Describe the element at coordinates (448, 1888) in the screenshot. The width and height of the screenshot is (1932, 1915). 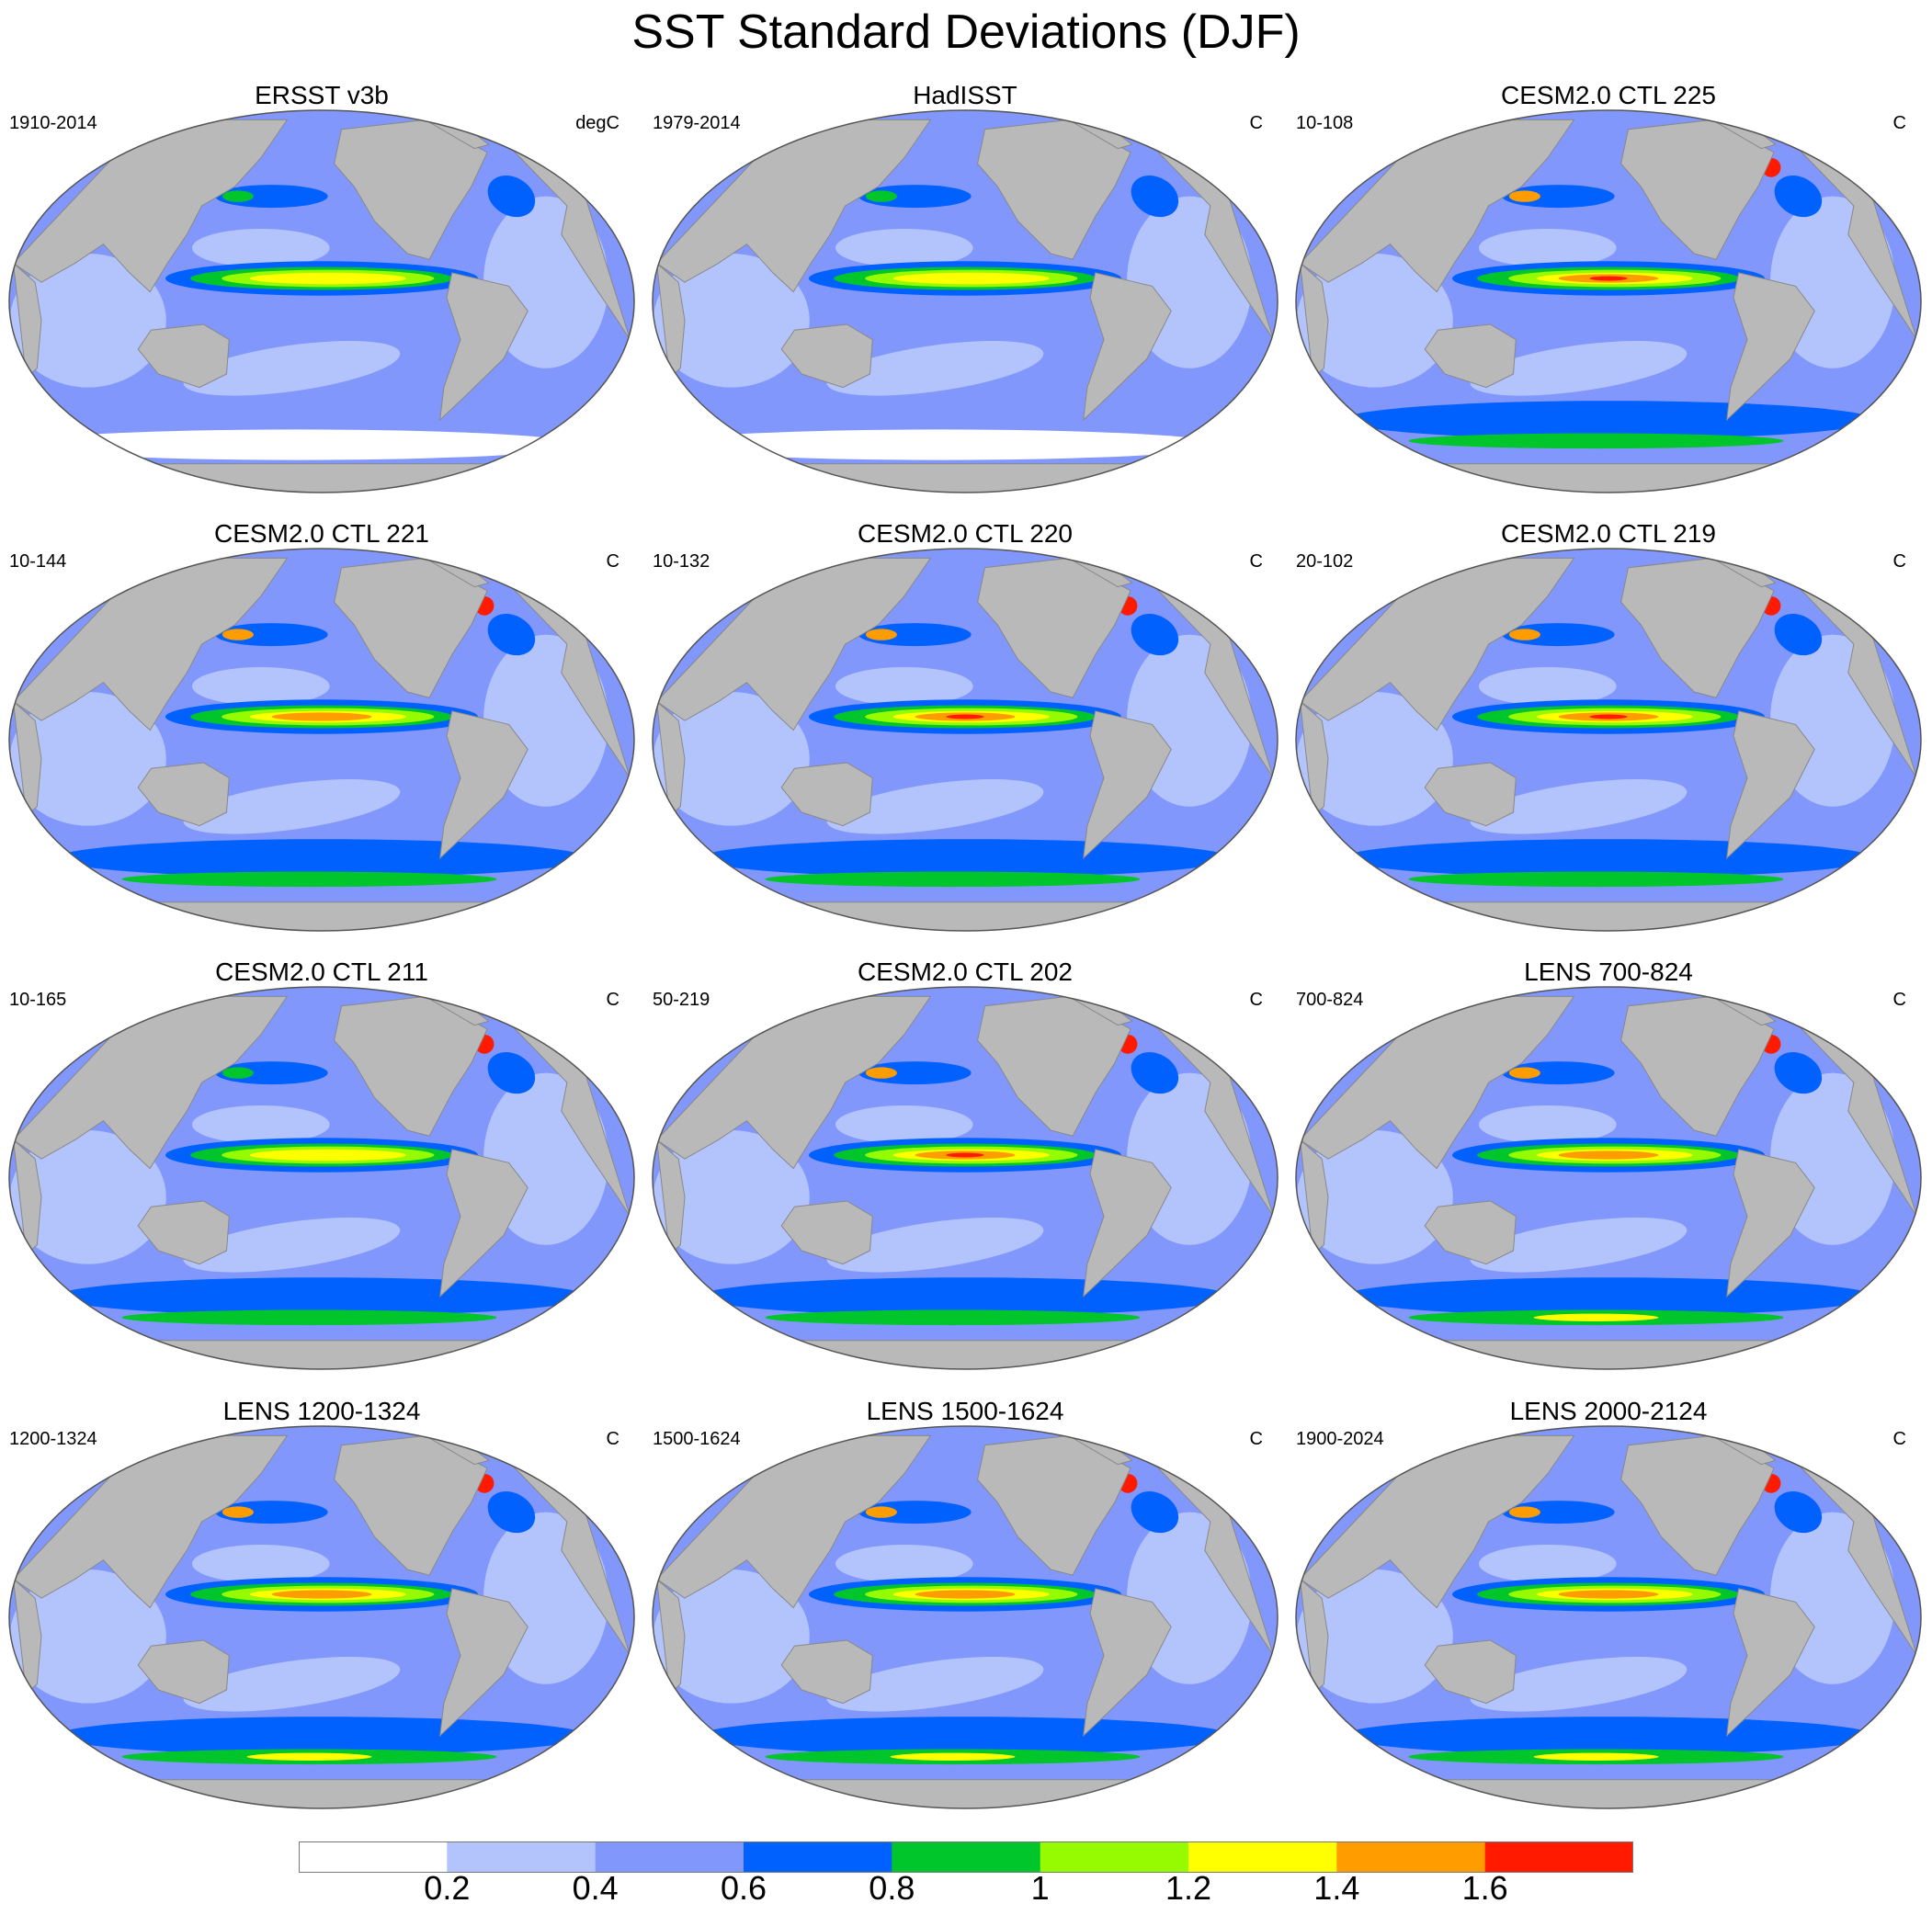
I see `colorbar-tick-label: 0.2` at that location.